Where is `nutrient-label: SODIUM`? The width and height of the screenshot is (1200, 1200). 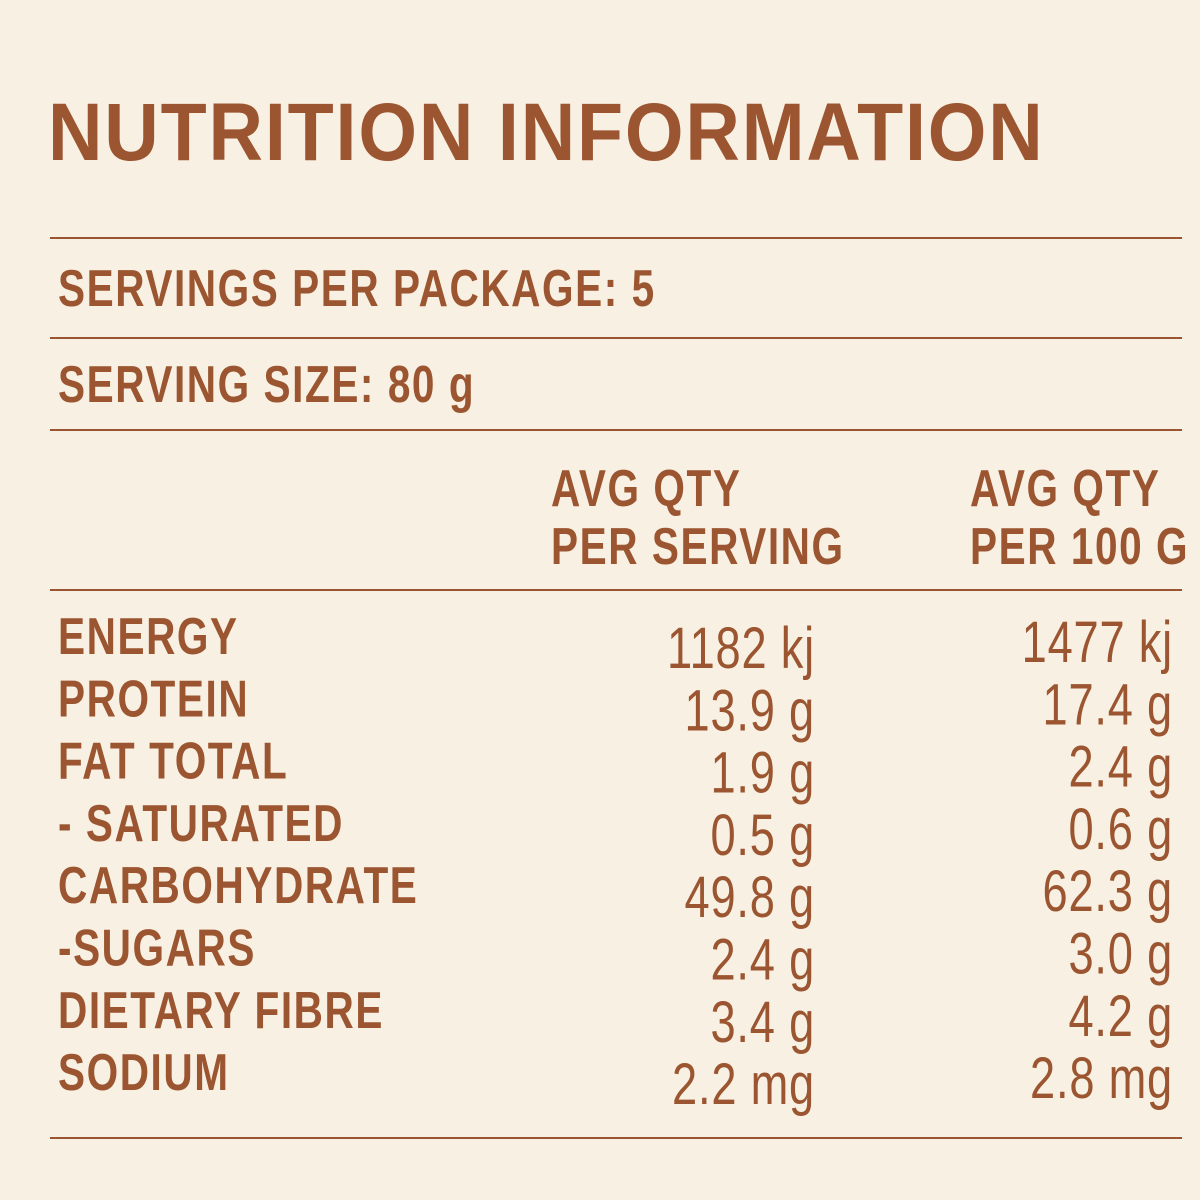
nutrient-label: SODIUM is located at coordinates (144, 1072).